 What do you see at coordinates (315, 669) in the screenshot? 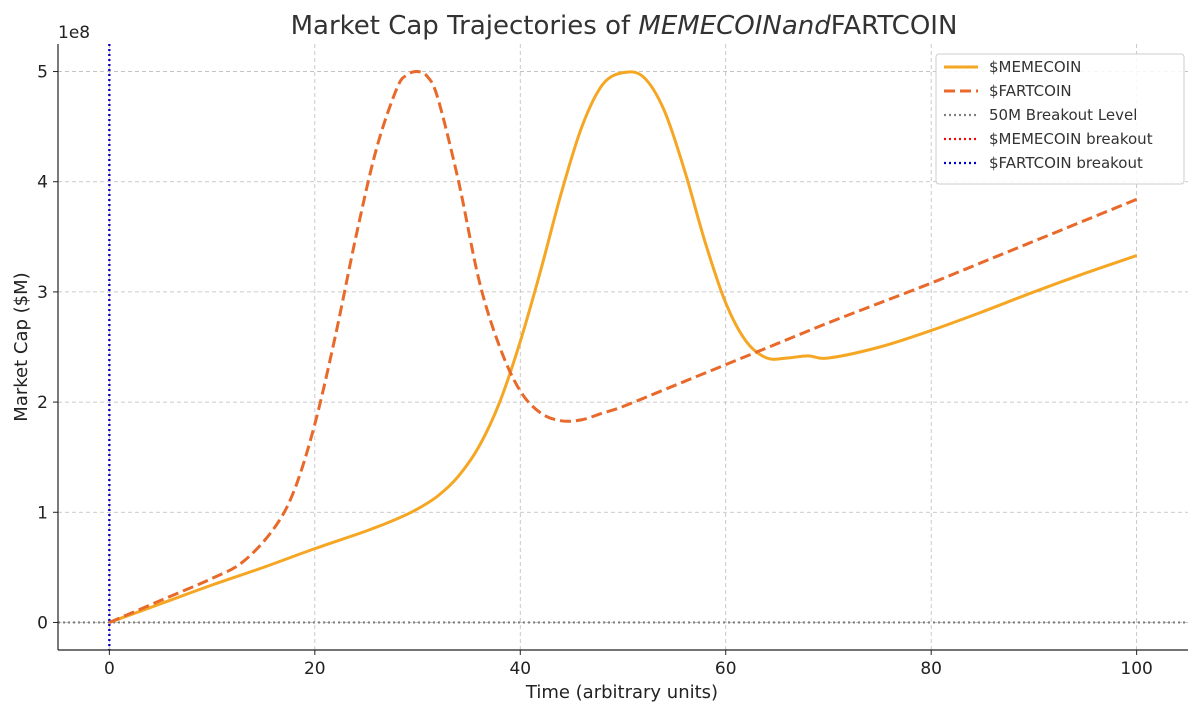
I see `x-tick-label: 20` at bounding box center [315, 669].